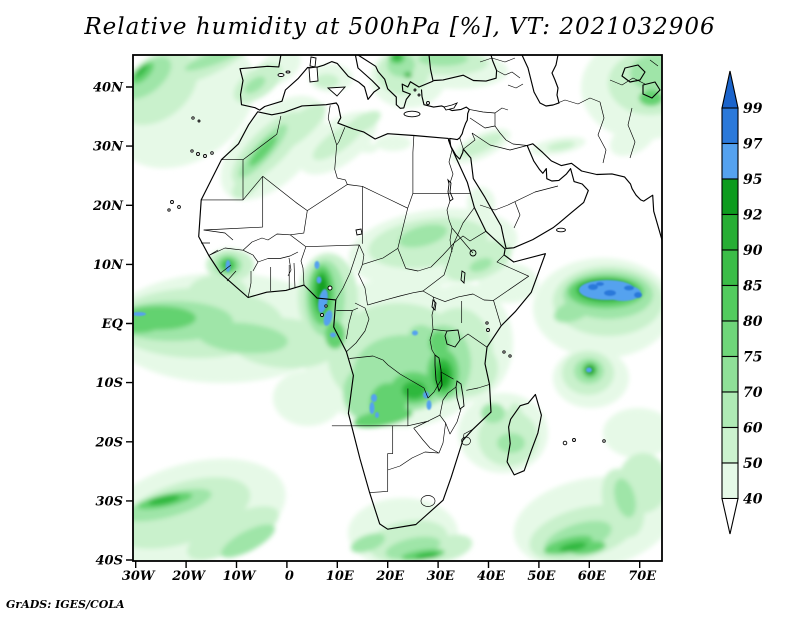 Image resolution: width=800 pixels, height=618 pixels. I want to click on lon-tick-label: 10W, so click(240, 576).